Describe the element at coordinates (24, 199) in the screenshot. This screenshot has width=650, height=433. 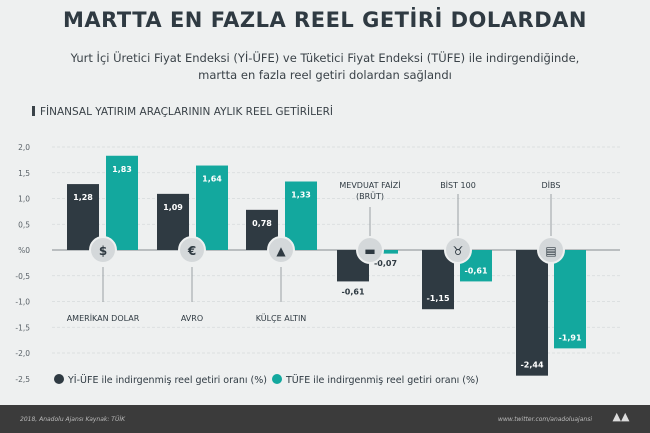
I see `y-tick-label: 1,0` at that location.